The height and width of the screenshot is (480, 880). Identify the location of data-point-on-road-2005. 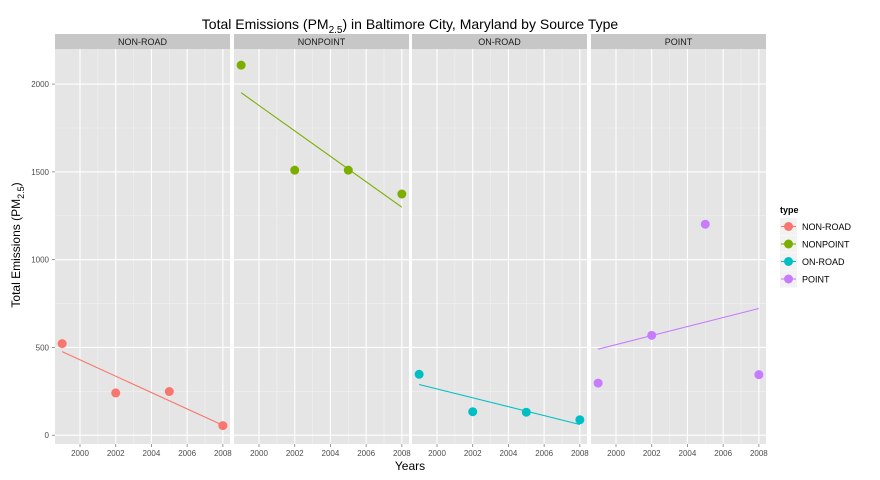
(526, 412).